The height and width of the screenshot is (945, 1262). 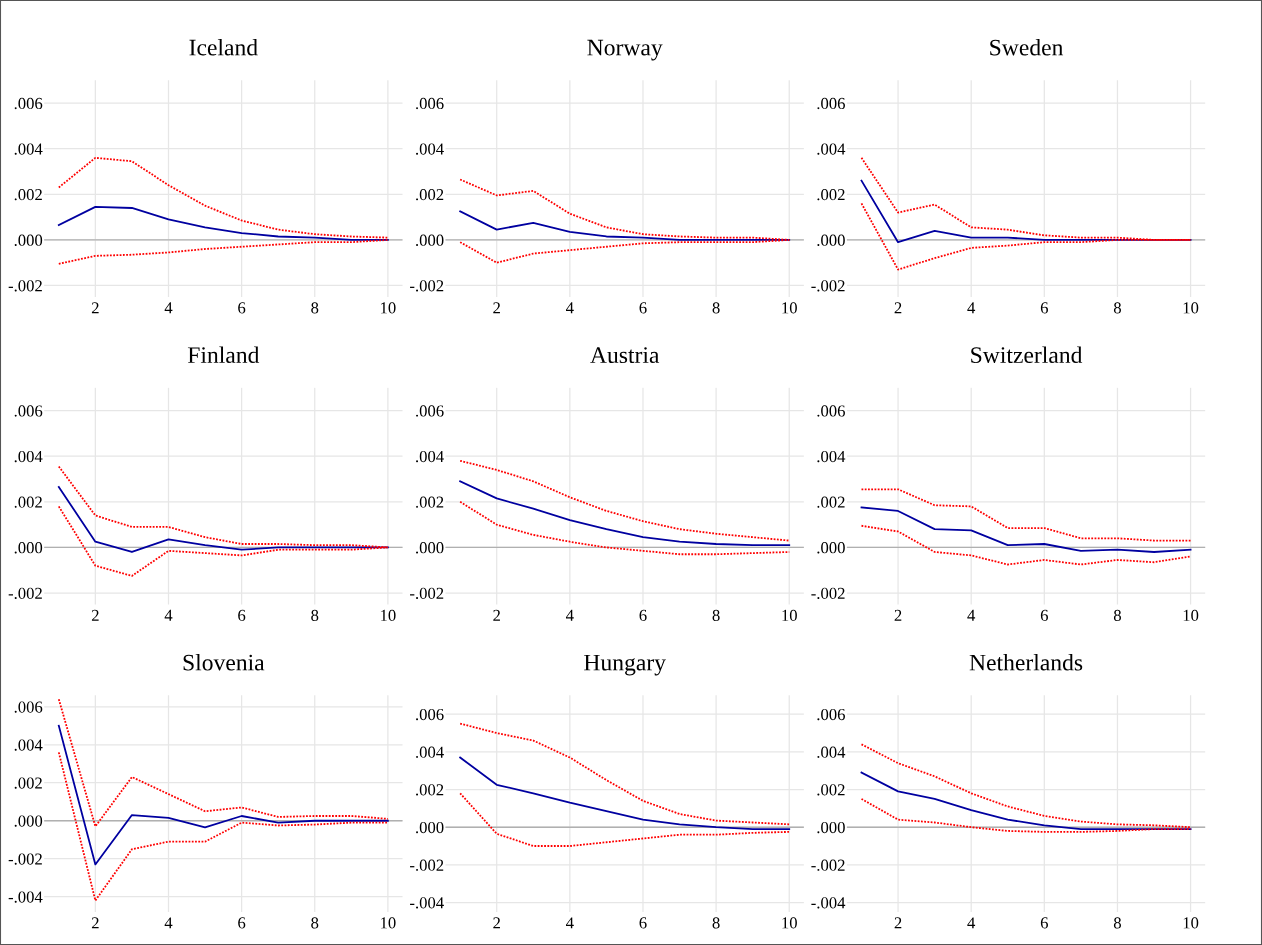 I want to click on chart-title: Norway, so click(x=625, y=50).